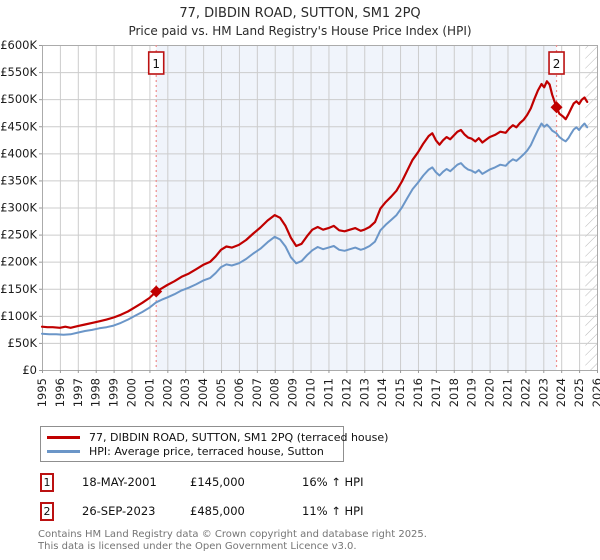 The image size is (600, 560). I want to click on red-line-swatch, so click(63, 437).